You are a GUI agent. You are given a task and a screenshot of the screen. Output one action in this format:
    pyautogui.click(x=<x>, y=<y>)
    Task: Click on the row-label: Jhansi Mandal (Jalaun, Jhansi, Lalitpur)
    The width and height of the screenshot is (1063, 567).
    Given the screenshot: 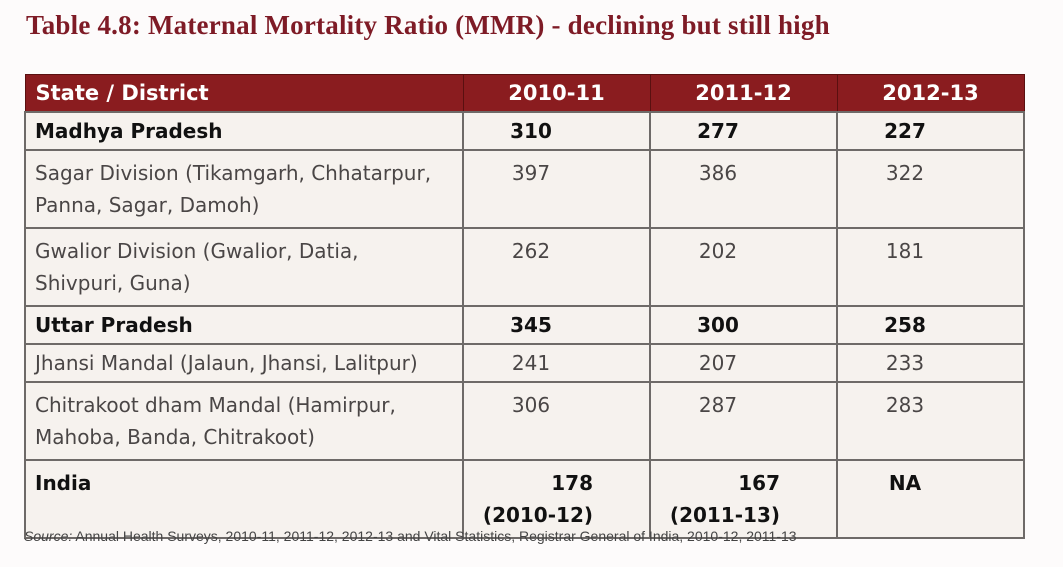 What is the action you would take?
    pyautogui.click(x=244, y=363)
    